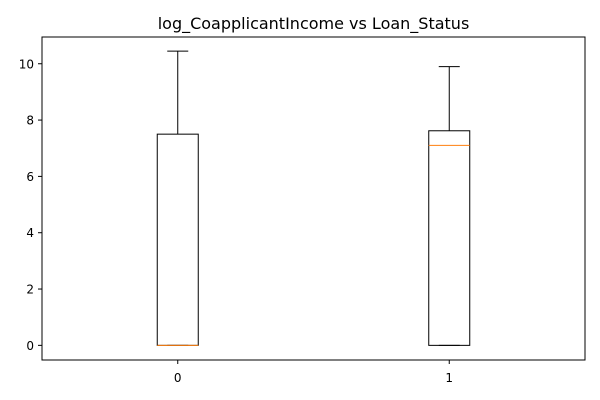 Image resolution: width=600 pixels, height=400 pixels. What do you see at coordinates (30, 290) in the screenshot?
I see `y-tick-label: 2` at bounding box center [30, 290].